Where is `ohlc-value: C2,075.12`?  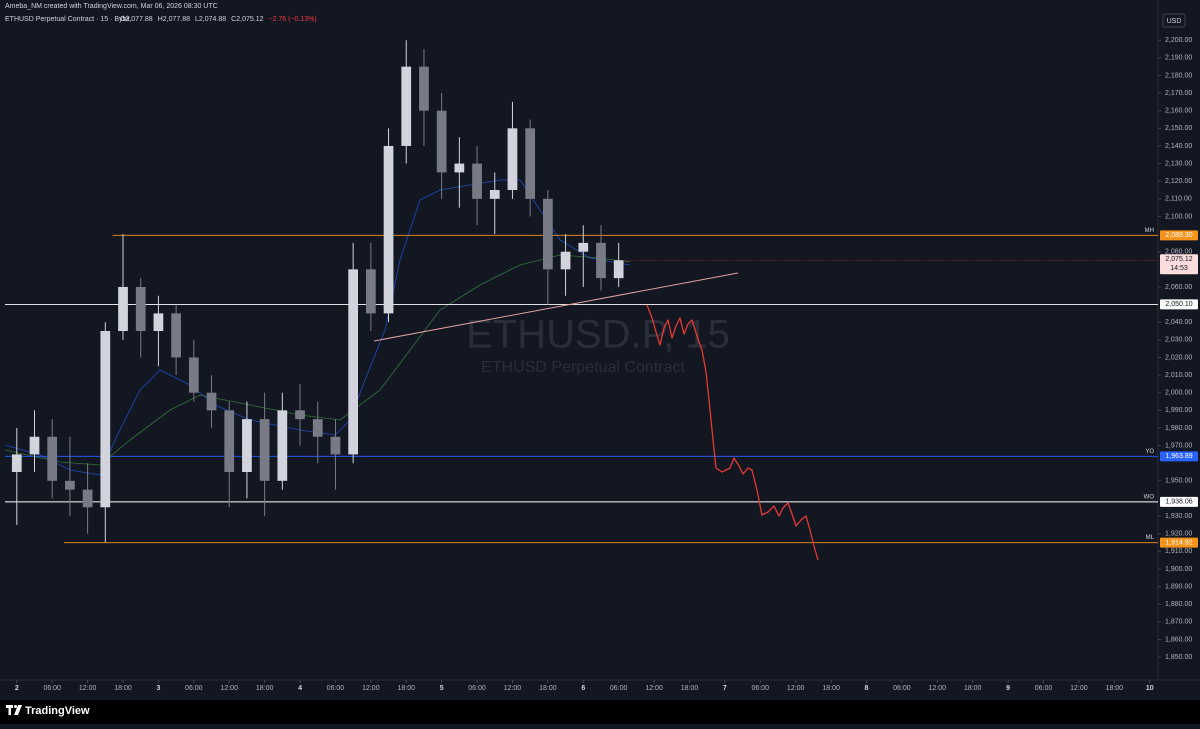
ohlc-value: C2,075.12 is located at coordinates (247, 19).